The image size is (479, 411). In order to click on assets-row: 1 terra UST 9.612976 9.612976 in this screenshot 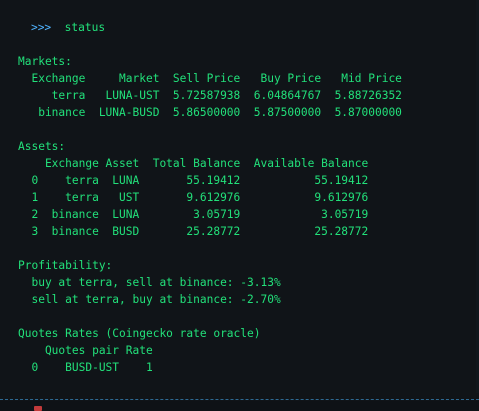, I will do `click(193, 197)`.